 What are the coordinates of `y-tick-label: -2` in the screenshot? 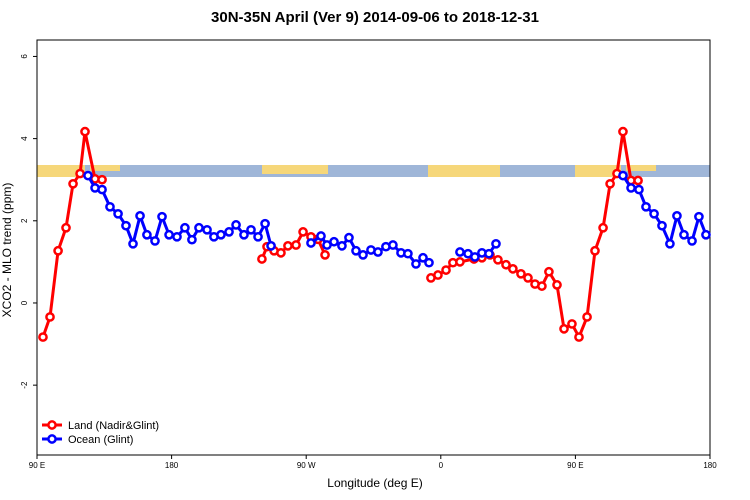 It's located at (24, 385).